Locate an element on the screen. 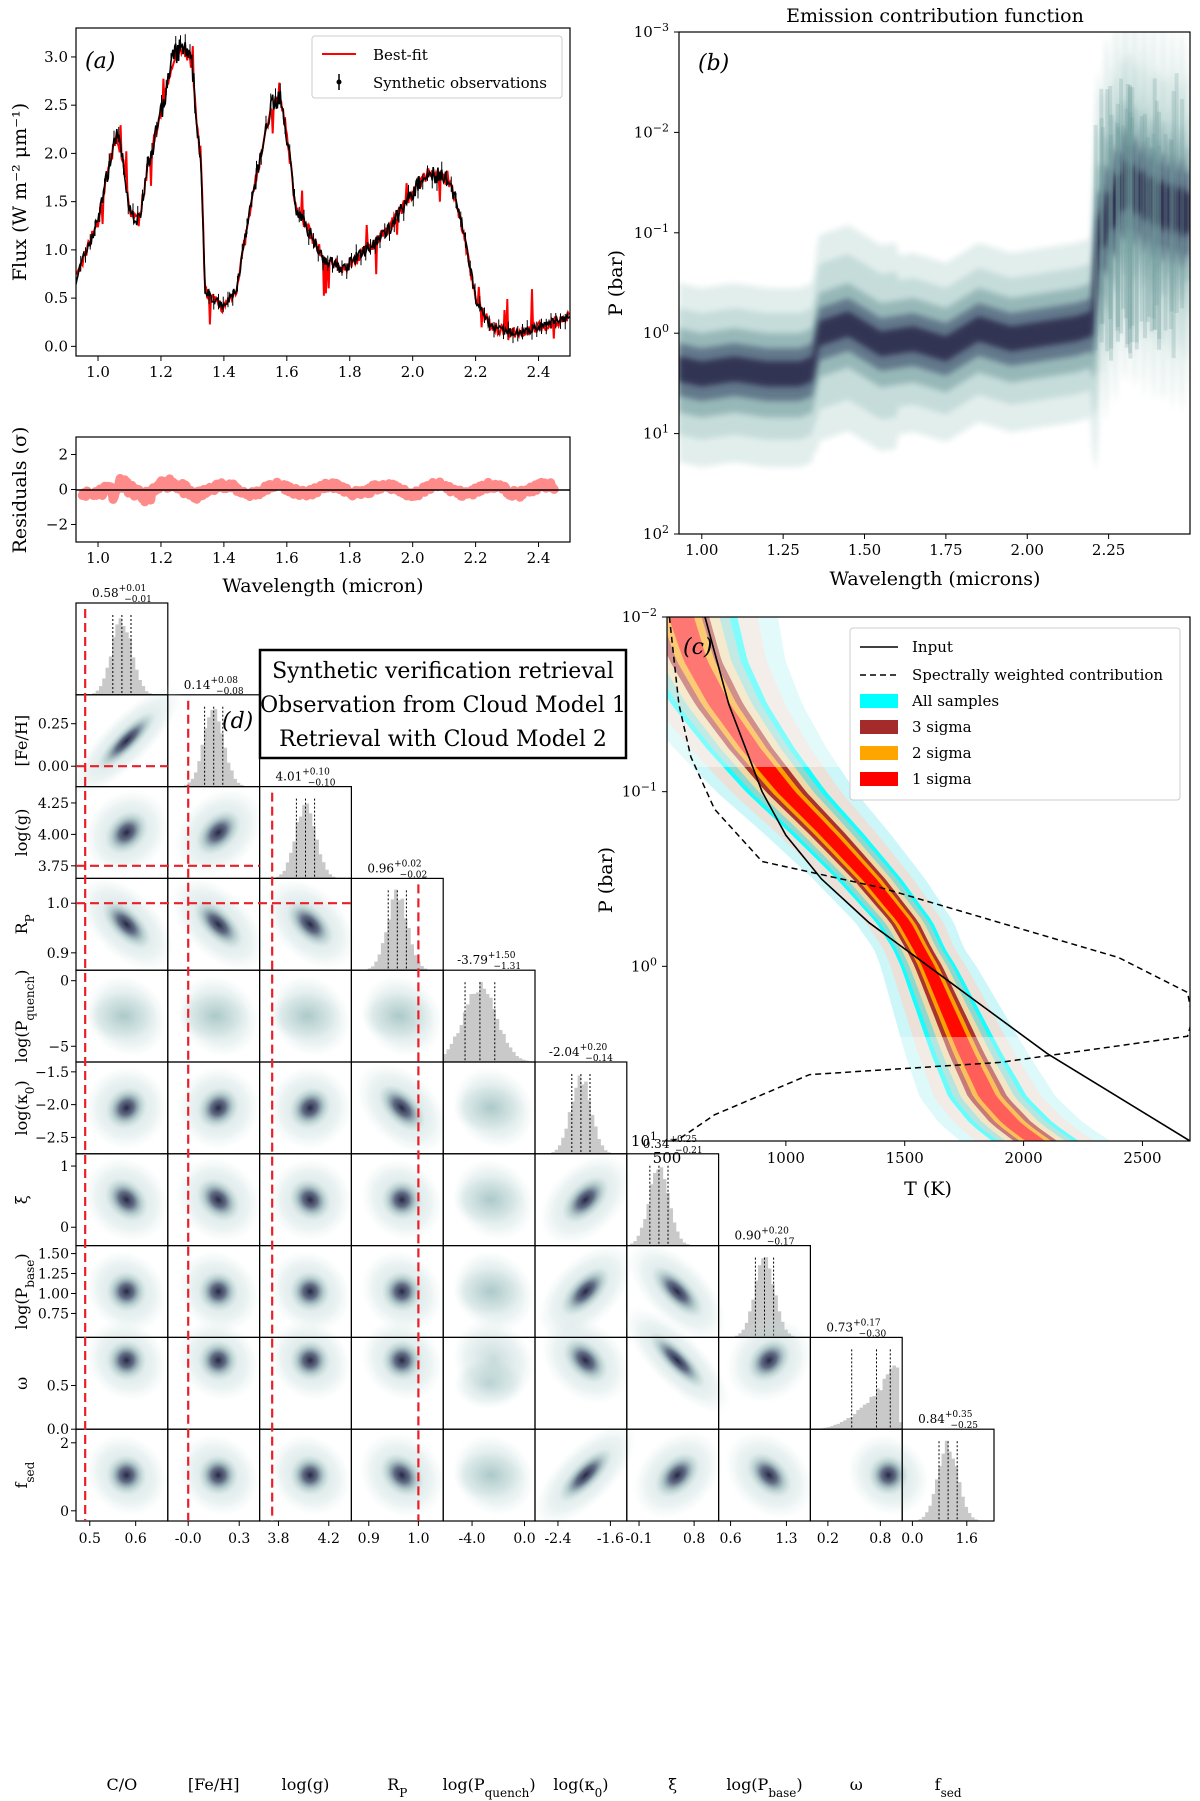 This screenshot has height=1801, width=1200. residuals-y-label: Residuals (σ) is located at coordinates (20, 490).